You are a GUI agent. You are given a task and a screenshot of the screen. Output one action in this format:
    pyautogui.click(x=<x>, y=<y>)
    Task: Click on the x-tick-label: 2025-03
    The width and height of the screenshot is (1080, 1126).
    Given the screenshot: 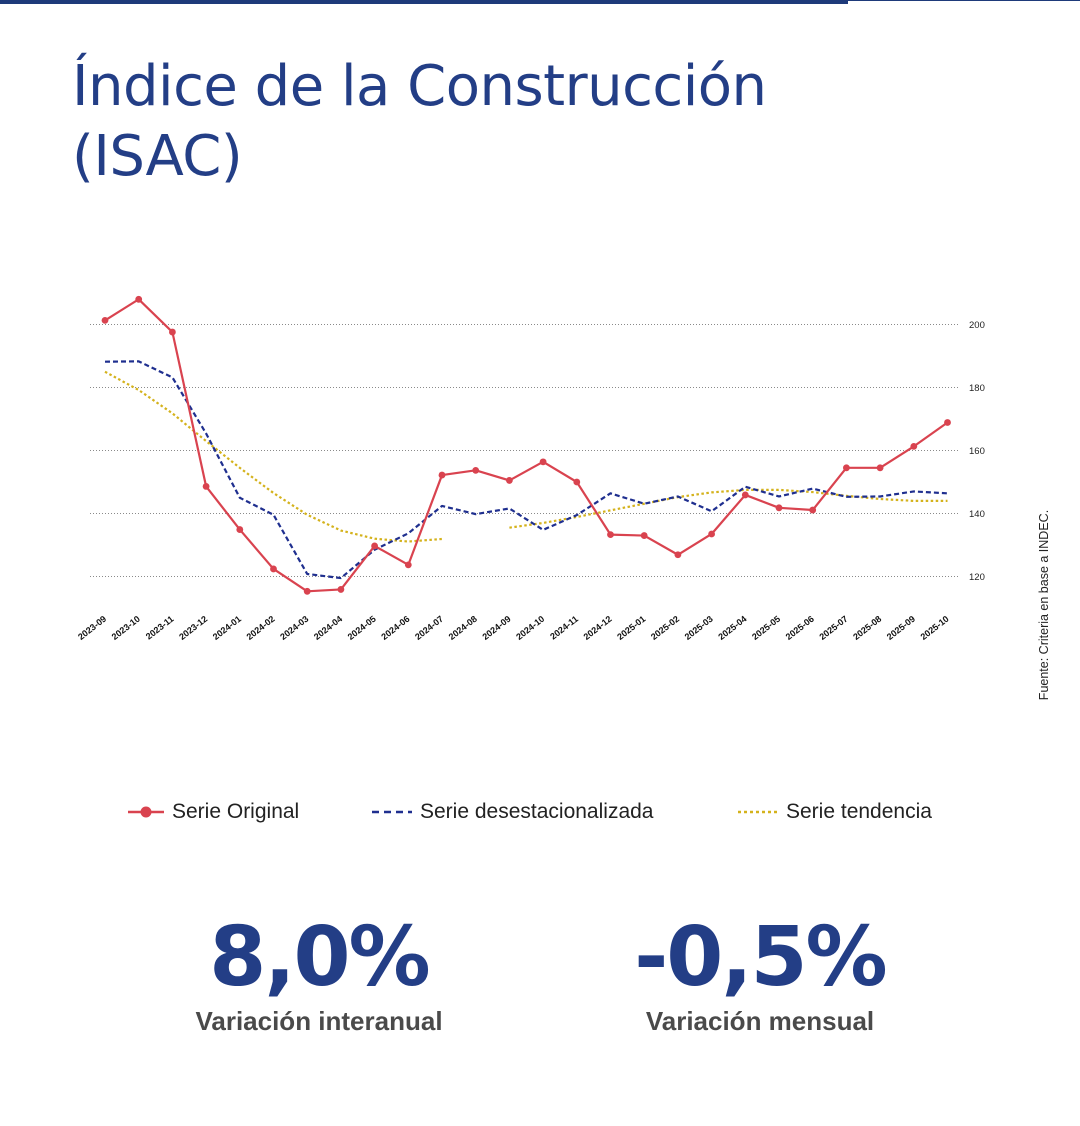 What is the action you would take?
    pyautogui.click(x=699, y=628)
    